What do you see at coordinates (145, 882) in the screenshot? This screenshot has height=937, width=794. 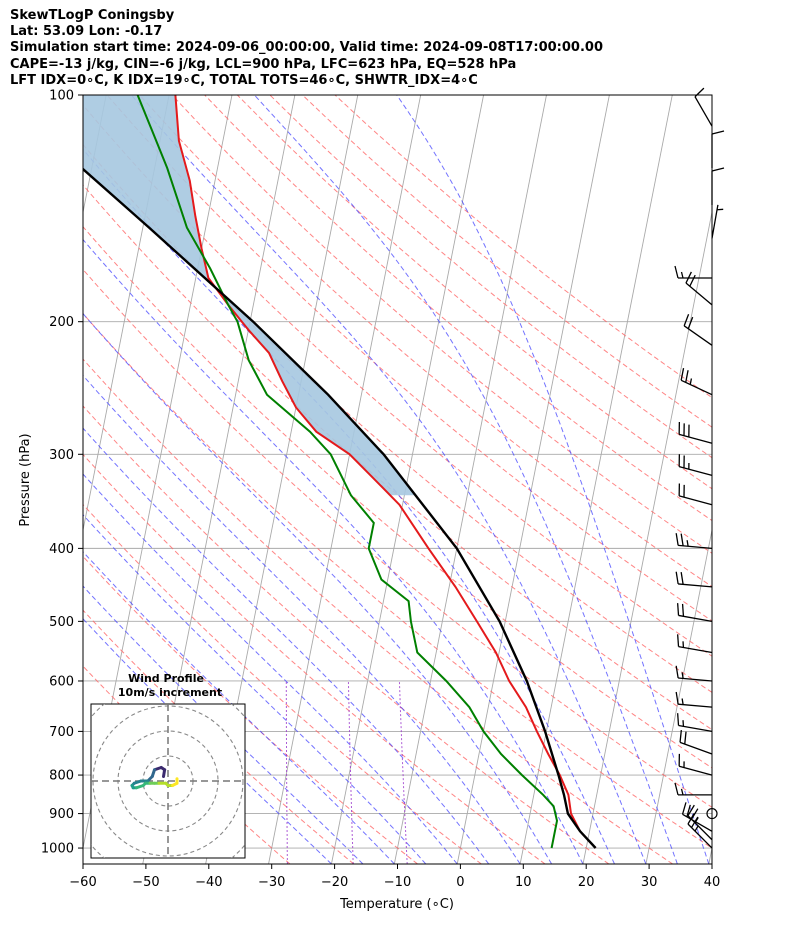 I see `x-tick-label: −50` at bounding box center [145, 882].